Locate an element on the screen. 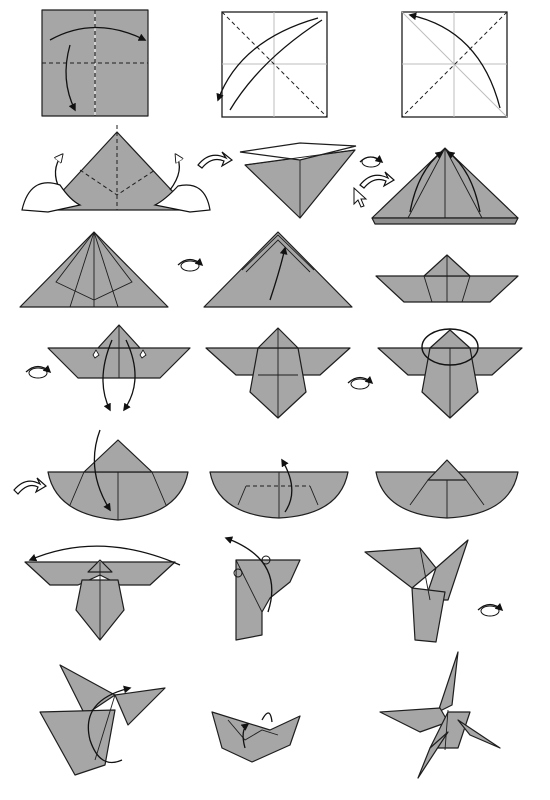 This screenshot has width=550, height=800. step-2-fold-diagonal is located at coordinates (272, 64).